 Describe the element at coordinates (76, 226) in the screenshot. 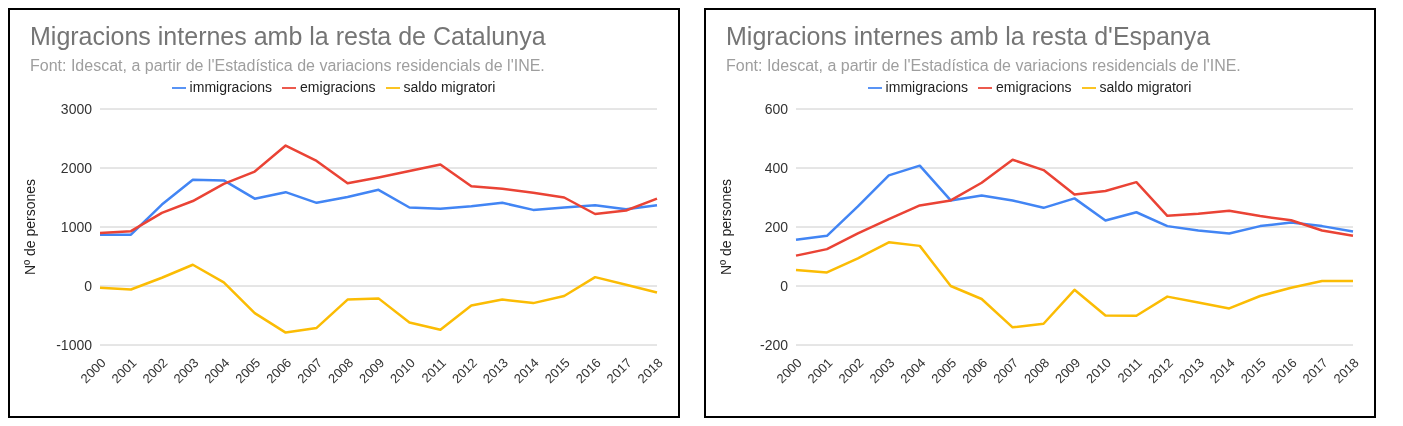

I see `y-tick-label: 1000` at that location.